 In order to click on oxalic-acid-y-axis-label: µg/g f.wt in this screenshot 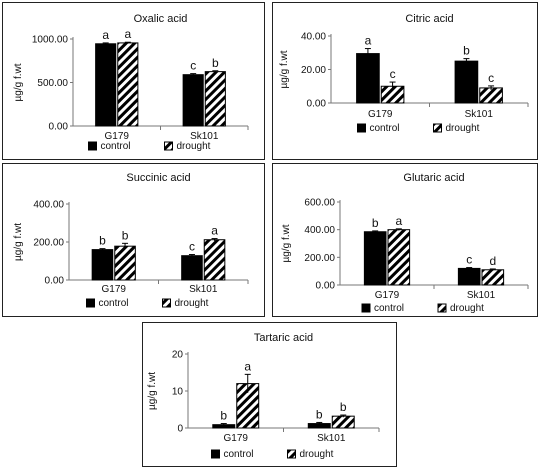, I will do `click(18, 82)`.